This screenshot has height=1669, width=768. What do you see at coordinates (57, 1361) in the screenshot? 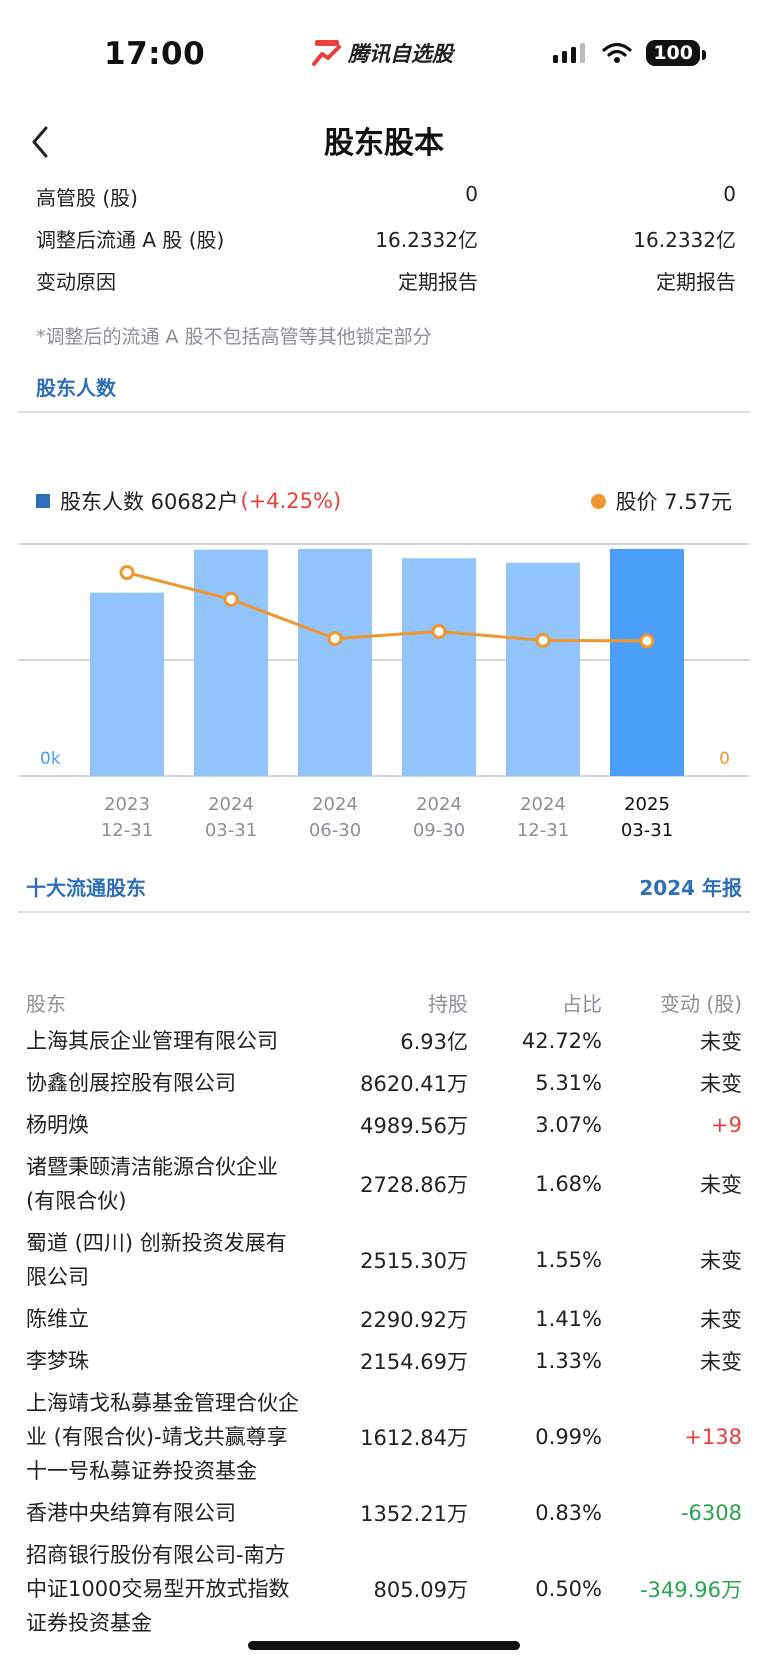
I see `holder-name: 李梦珠` at bounding box center [57, 1361].